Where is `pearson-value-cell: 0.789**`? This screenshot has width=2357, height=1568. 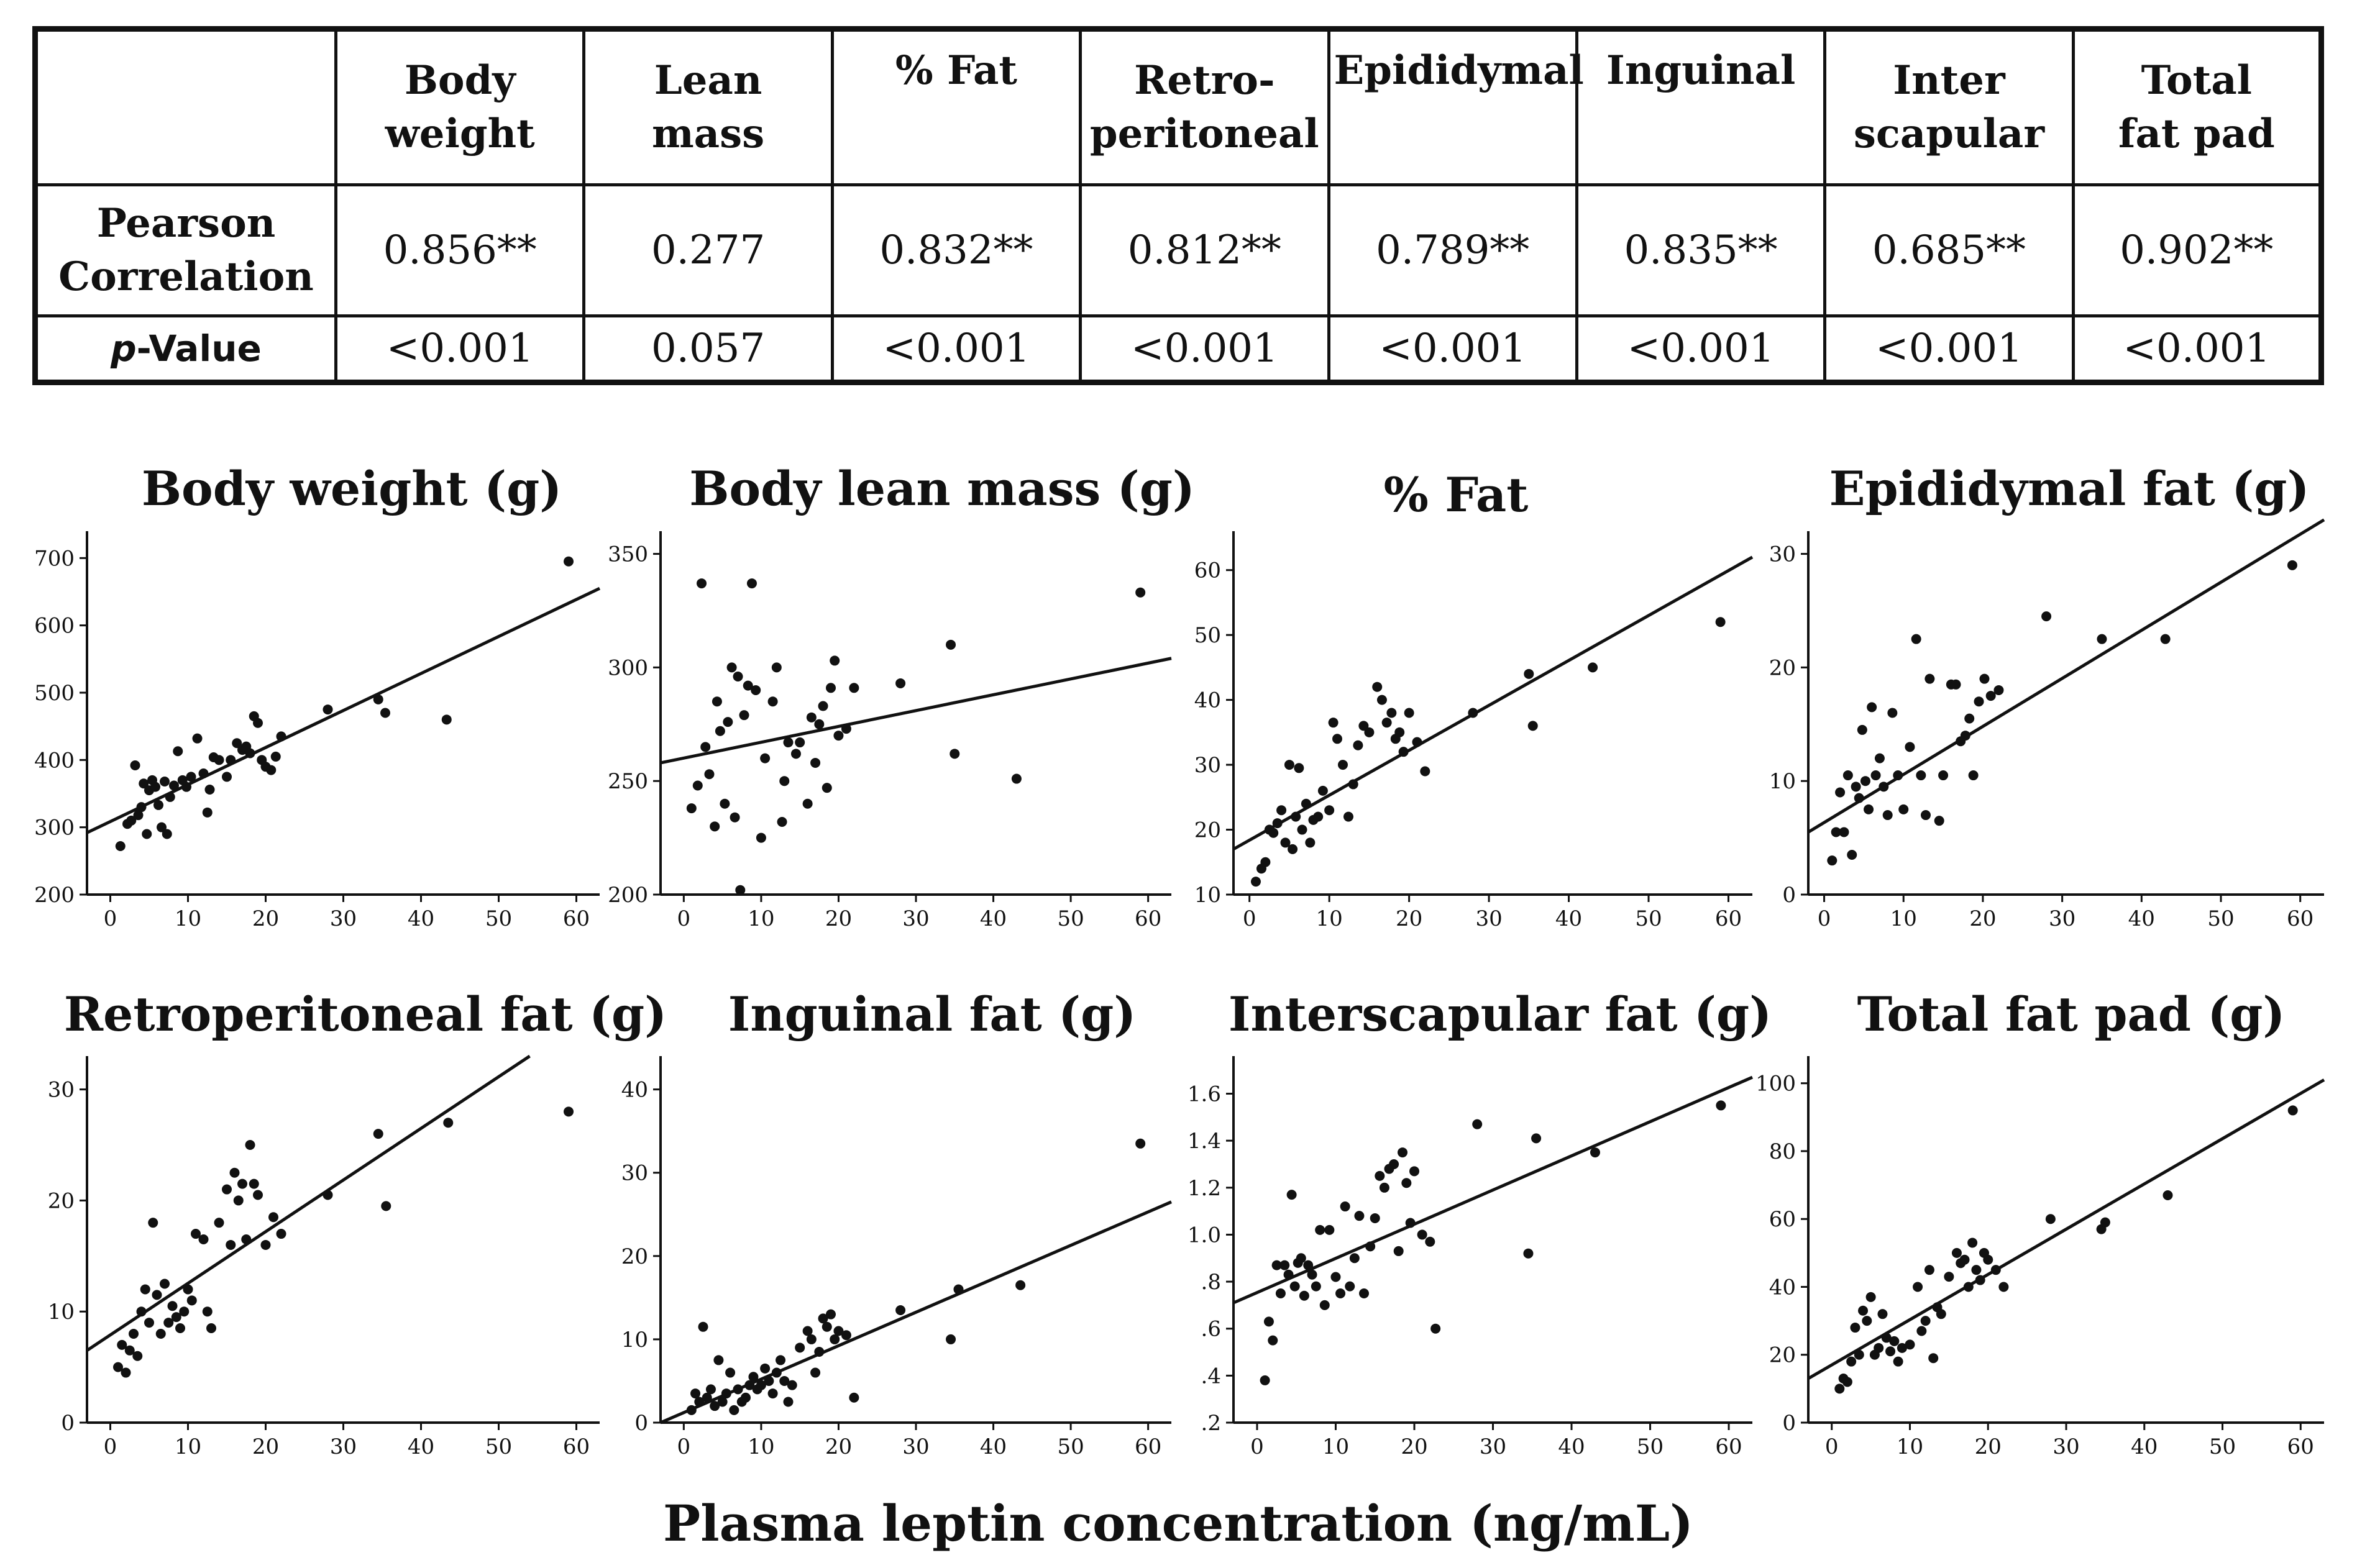
pearson-value-cell: 0.789** is located at coordinates (1452, 250).